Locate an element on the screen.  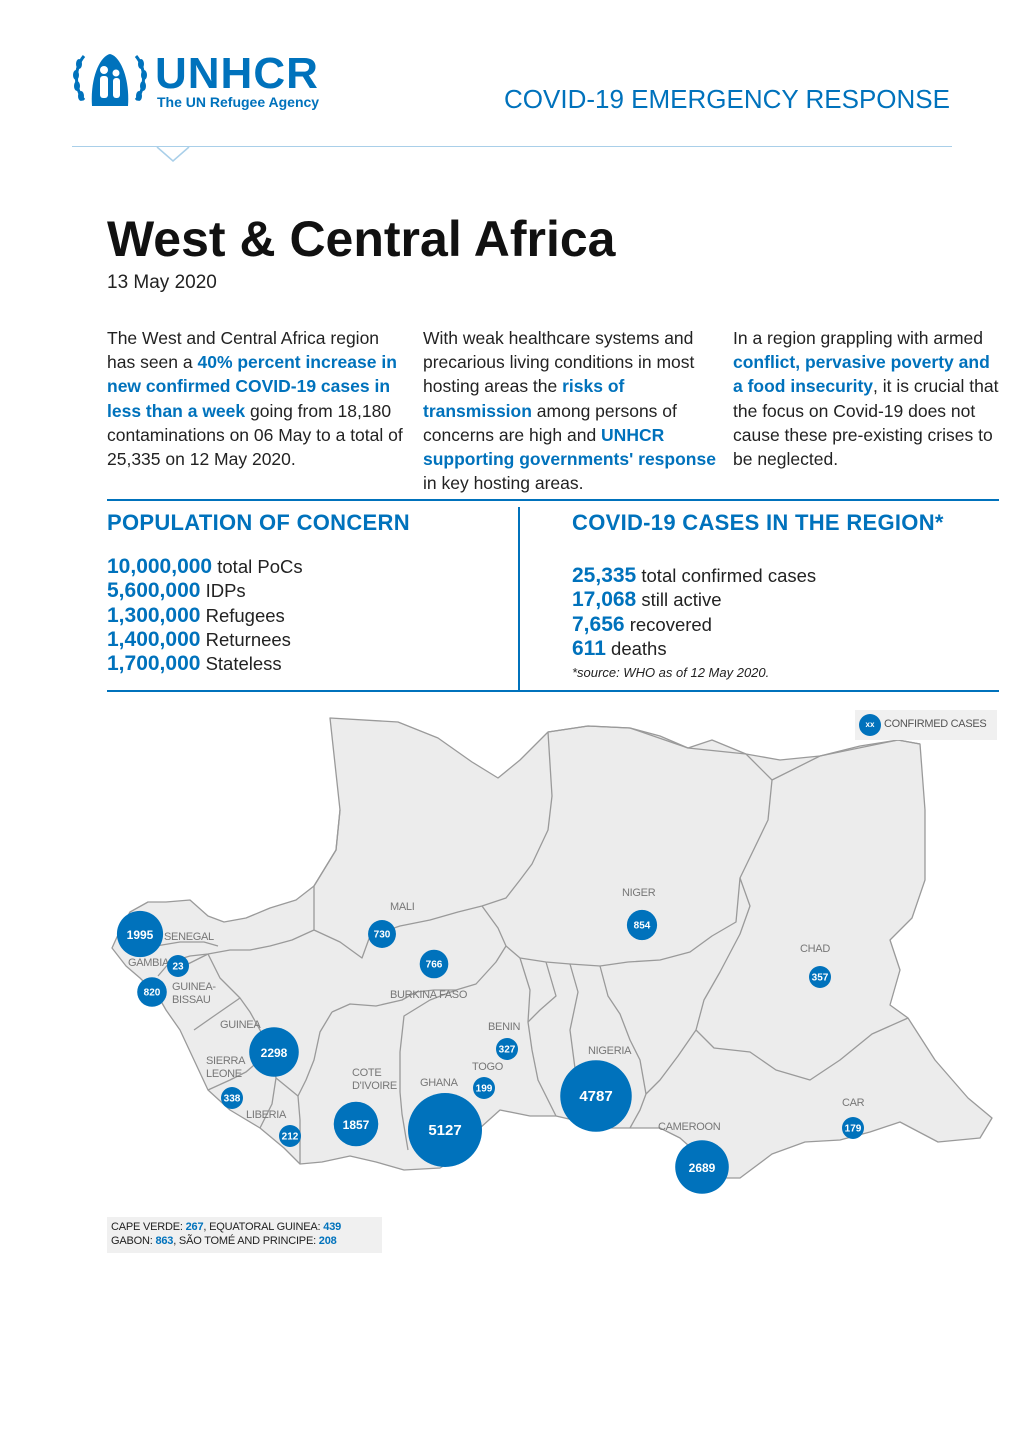
case-bubble-guinea-bissau: 820 is located at coordinates (152, 992).